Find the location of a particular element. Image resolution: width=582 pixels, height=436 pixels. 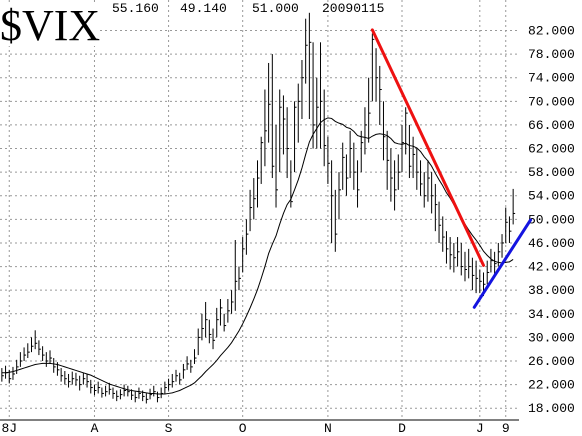

x-tick-label: S is located at coordinates (169, 428).